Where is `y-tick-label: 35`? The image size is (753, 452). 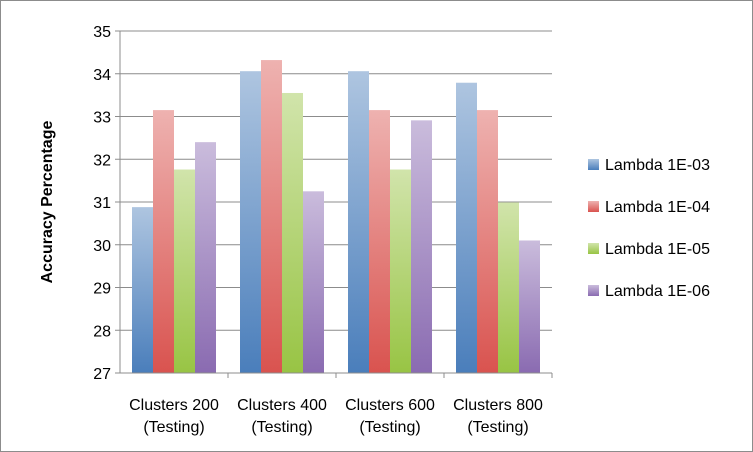
y-tick-label: 35 is located at coordinates (102, 32).